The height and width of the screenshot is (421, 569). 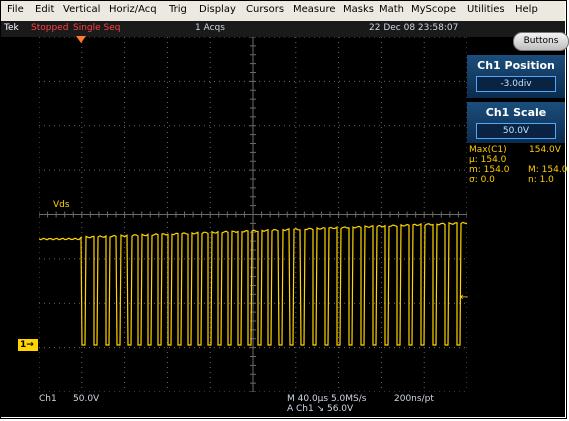 What do you see at coordinates (11, 28) in the screenshot?
I see `brand-label: Tek` at bounding box center [11, 28].